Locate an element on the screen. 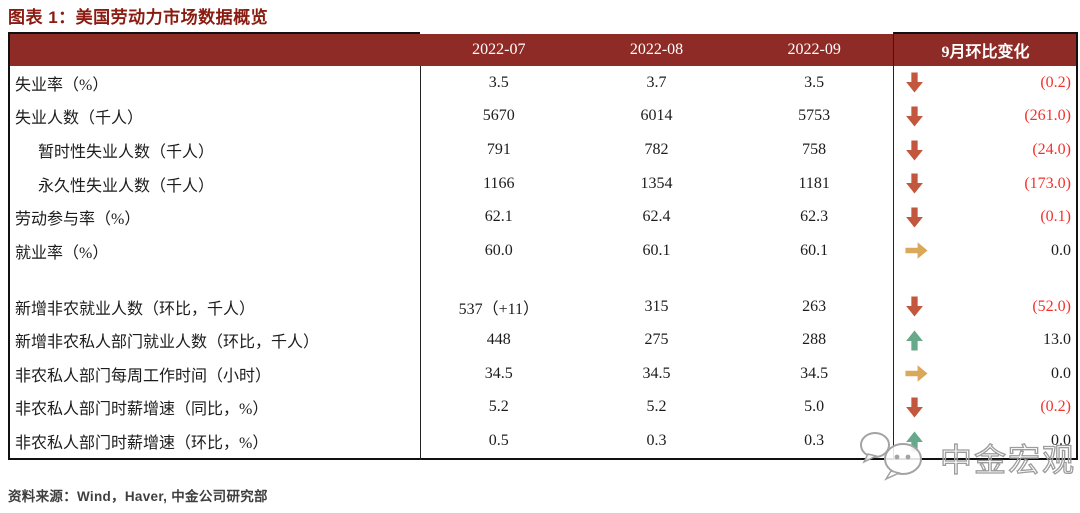 Image resolution: width=1080 pixels, height=513 pixels. header-cell-2022-08: 2022-08 is located at coordinates (656, 49).